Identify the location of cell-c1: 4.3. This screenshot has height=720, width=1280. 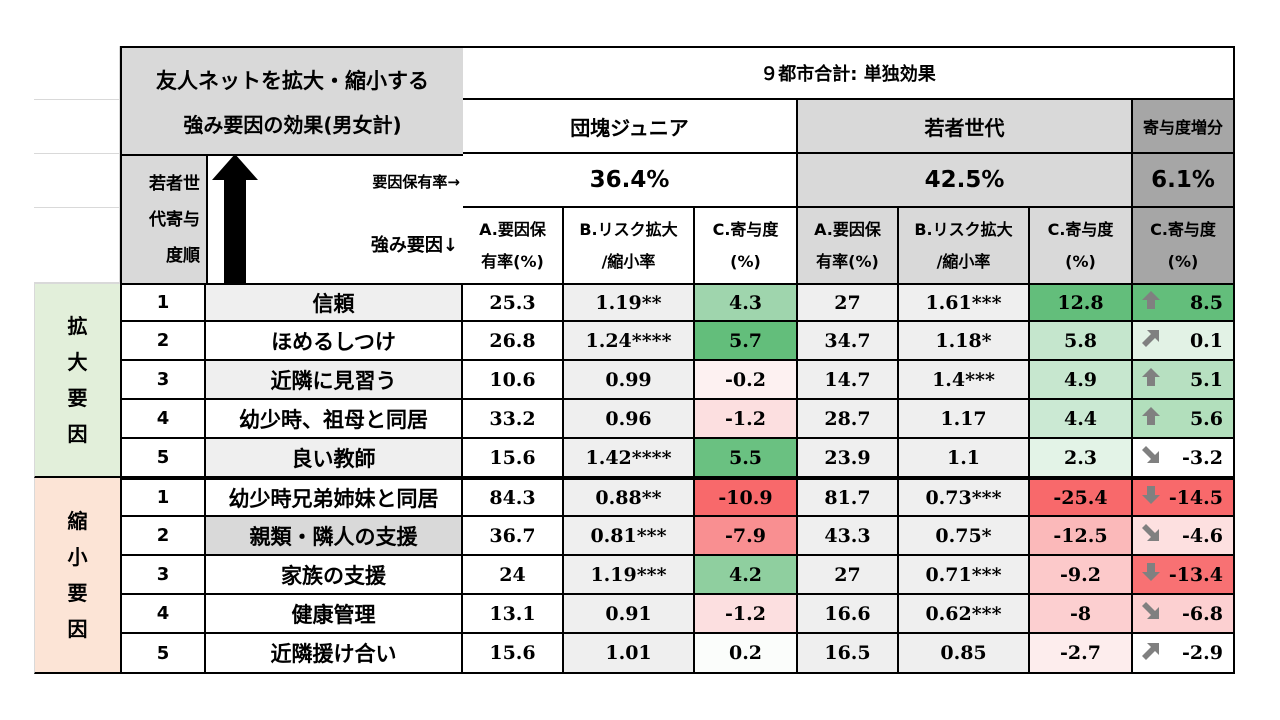
(746, 302).